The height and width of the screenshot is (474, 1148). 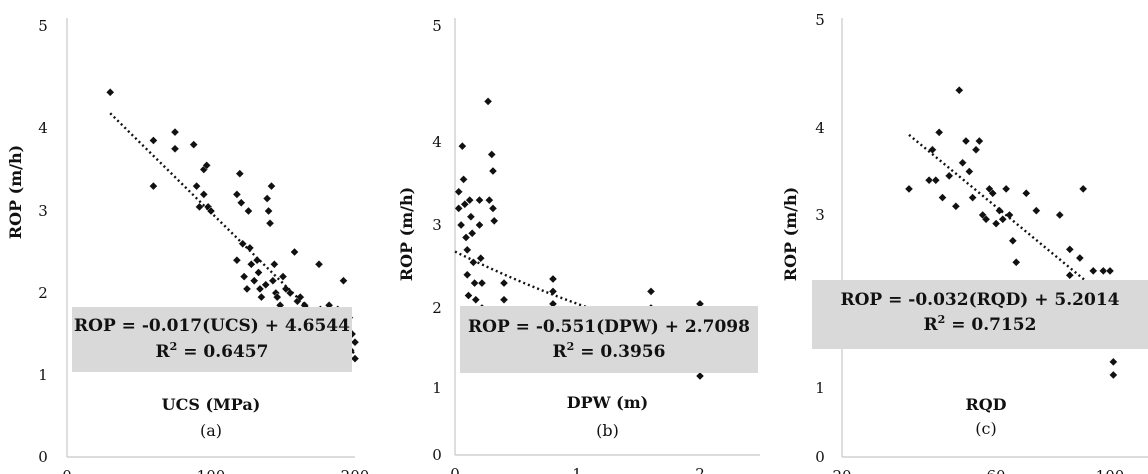 I want to click on subplot-caption: (b), so click(x=607, y=430).